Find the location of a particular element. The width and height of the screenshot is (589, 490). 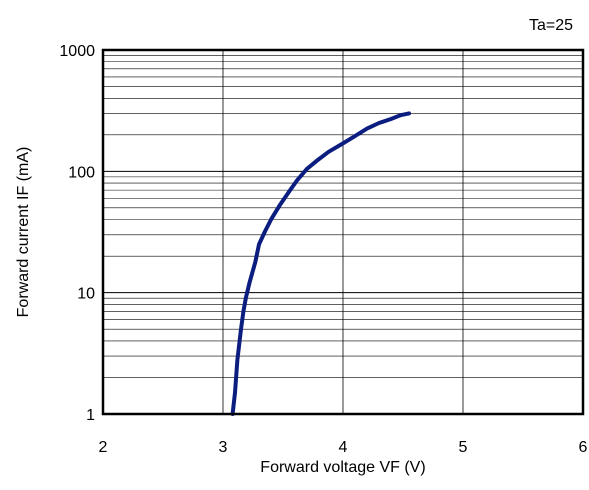

temperature-annotation: Ta=25 is located at coordinates (551, 25).